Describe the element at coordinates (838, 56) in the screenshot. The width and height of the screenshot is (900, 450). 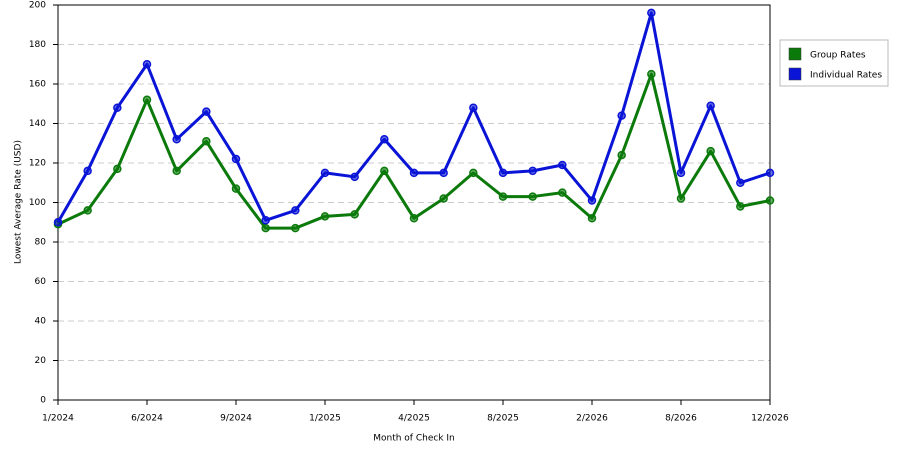
I see `legend-label: Group Rates` at that location.